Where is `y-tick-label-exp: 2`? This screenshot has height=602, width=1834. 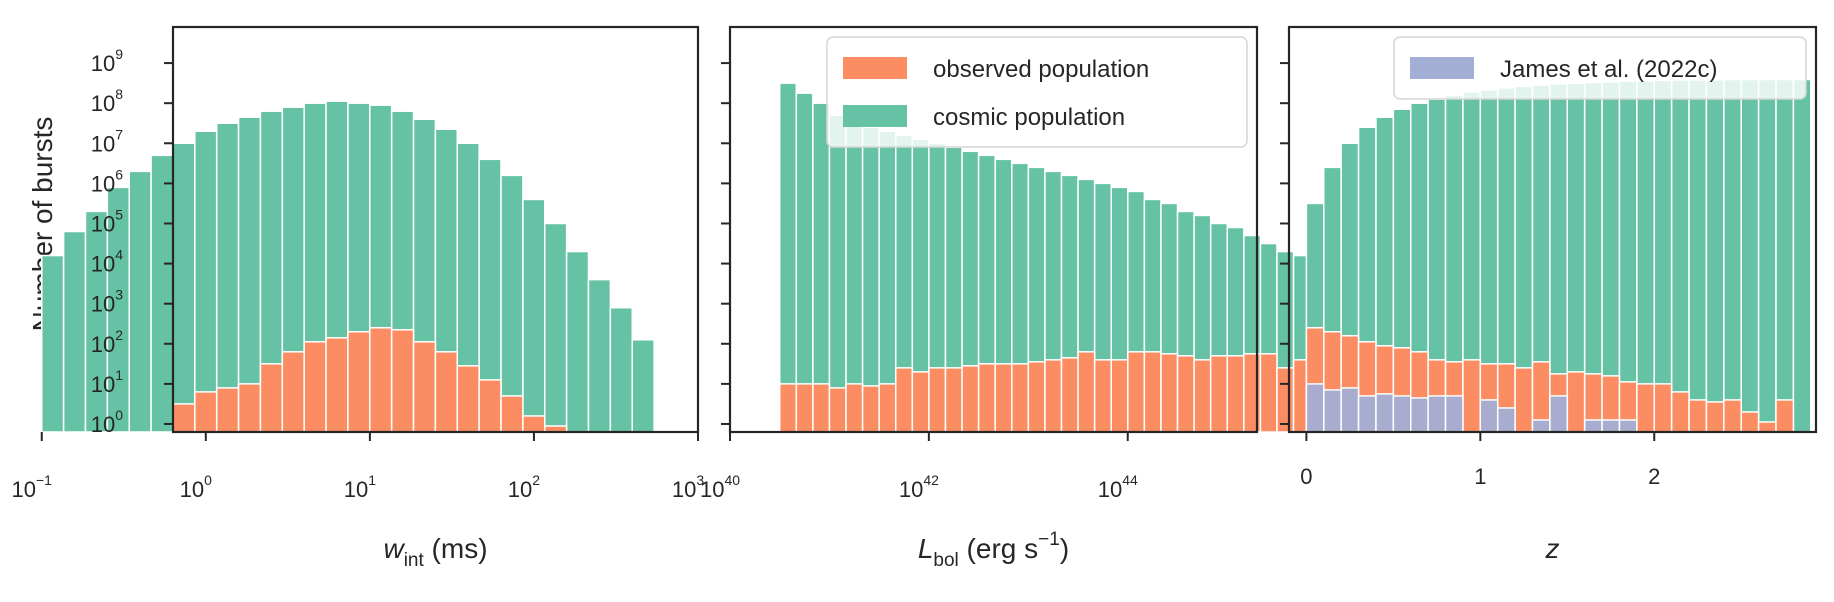
y-tick-label-exp: 2 is located at coordinates (119, 335).